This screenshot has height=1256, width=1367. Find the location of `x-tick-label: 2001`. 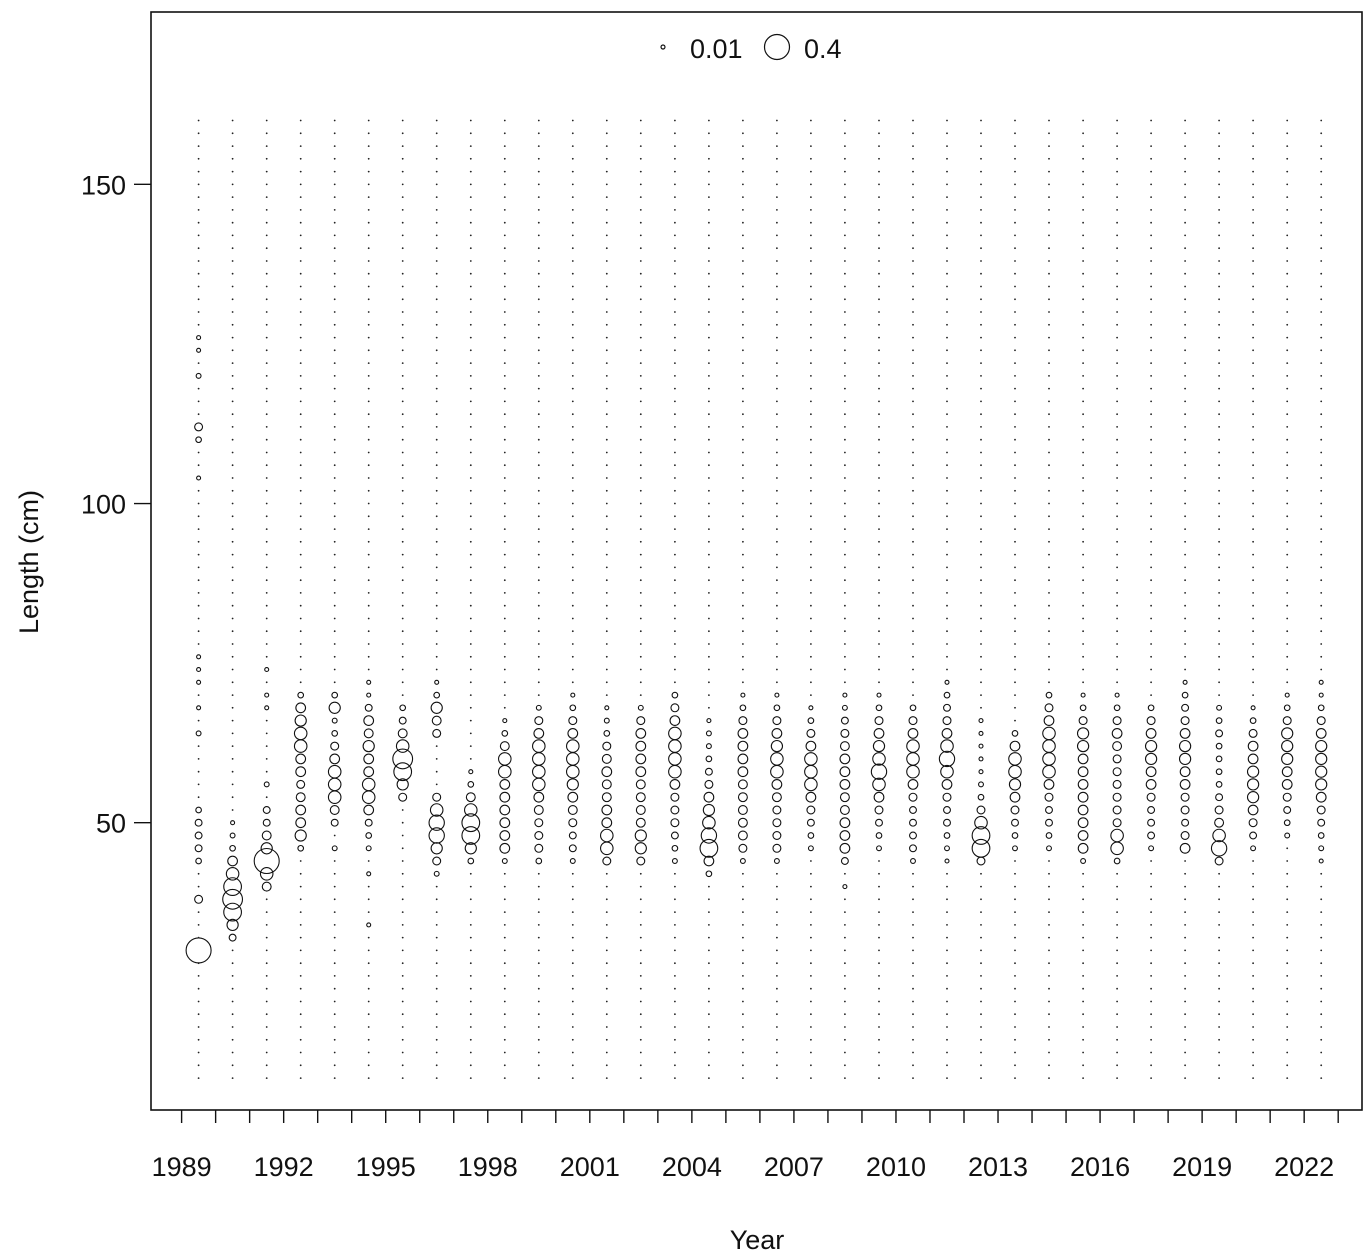

x-tick-label: 2001 is located at coordinates (590, 1167).